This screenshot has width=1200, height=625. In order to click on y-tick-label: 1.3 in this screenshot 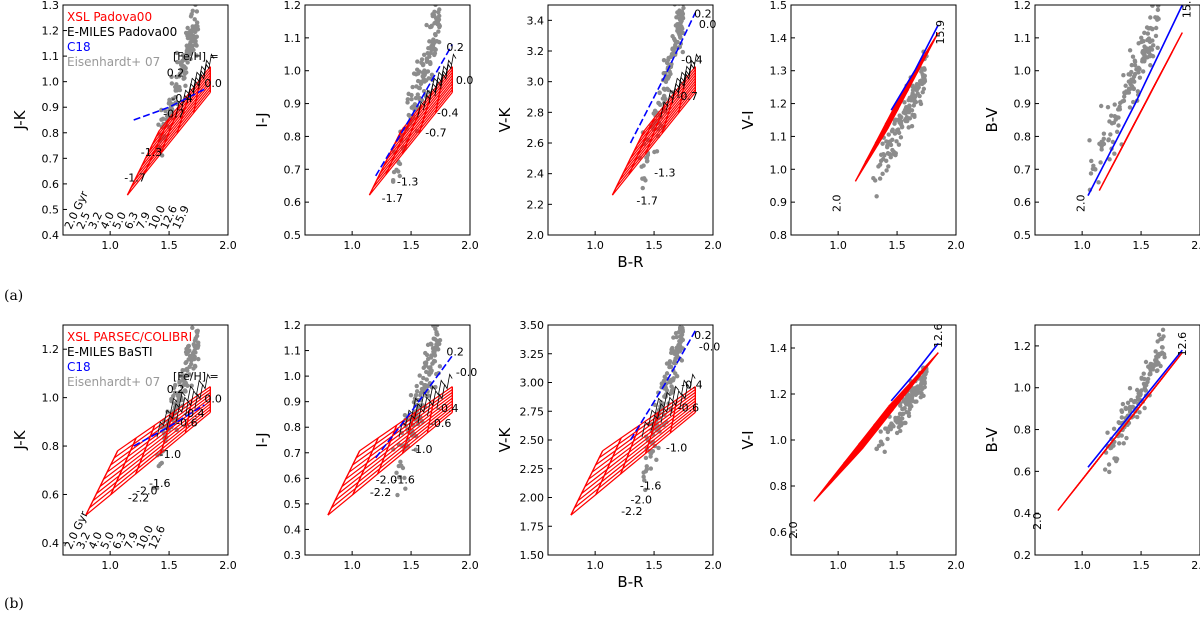, I will do `click(779, 71)`.